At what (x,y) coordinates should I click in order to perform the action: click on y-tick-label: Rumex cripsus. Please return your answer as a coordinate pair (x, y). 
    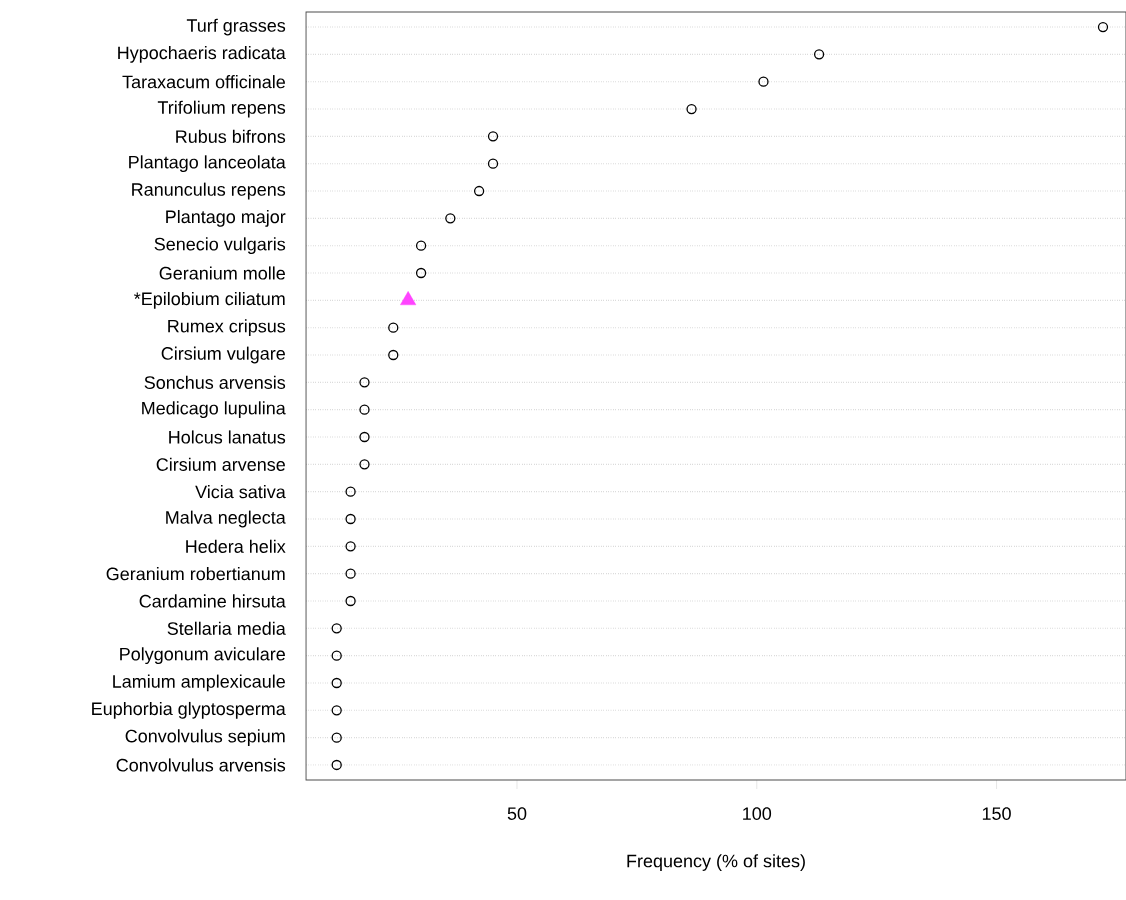
    Looking at the image, I should click on (227, 328).